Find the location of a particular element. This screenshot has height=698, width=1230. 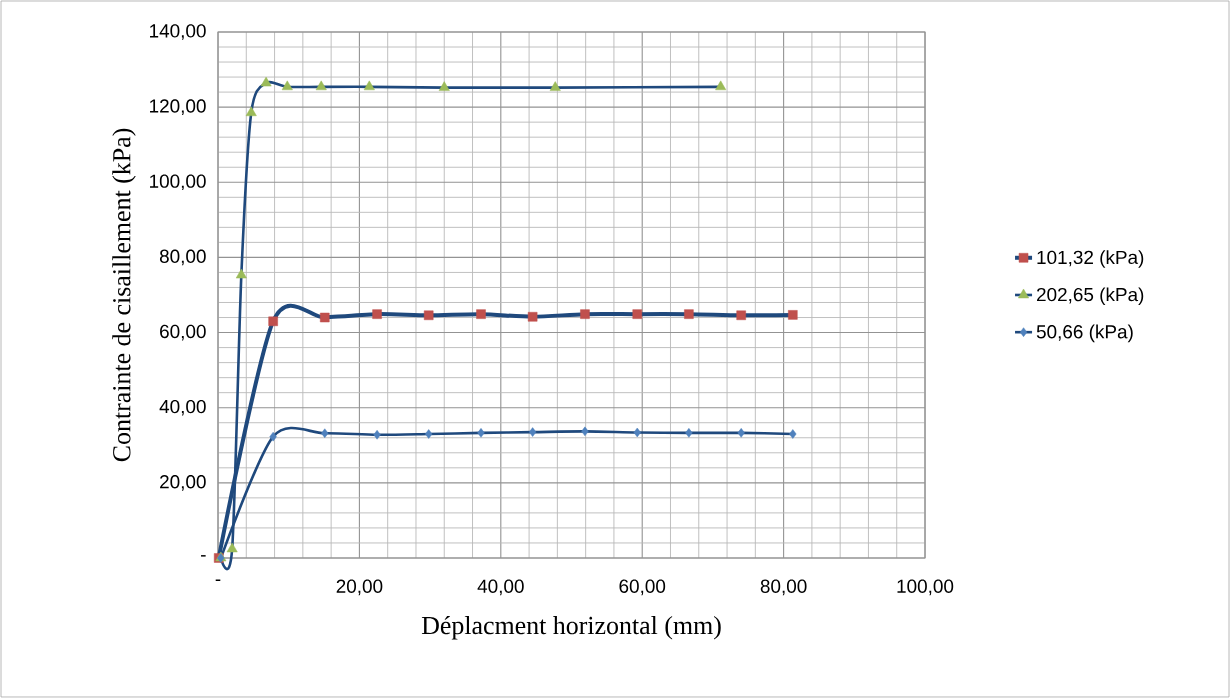

x-tick-label: 20,00 is located at coordinates (359, 587).